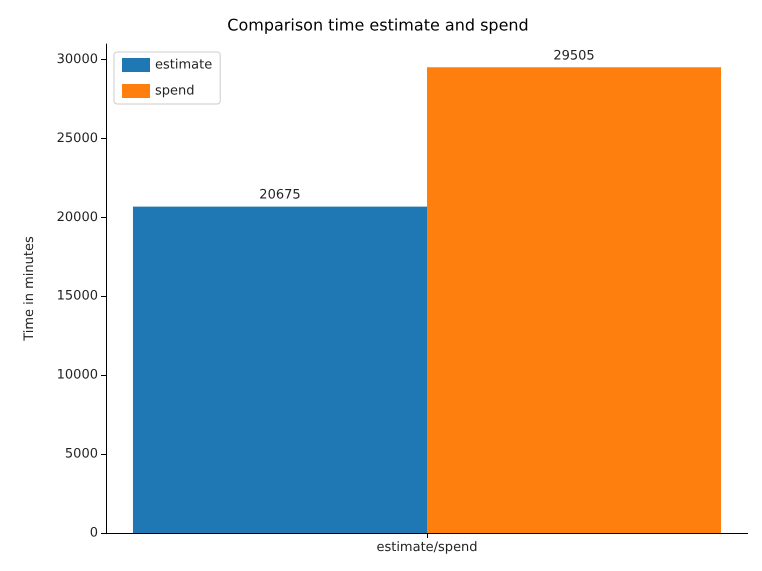  Describe the element at coordinates (77, 138) in the screenshot. I see `y-tick-label: 25000` at that location.